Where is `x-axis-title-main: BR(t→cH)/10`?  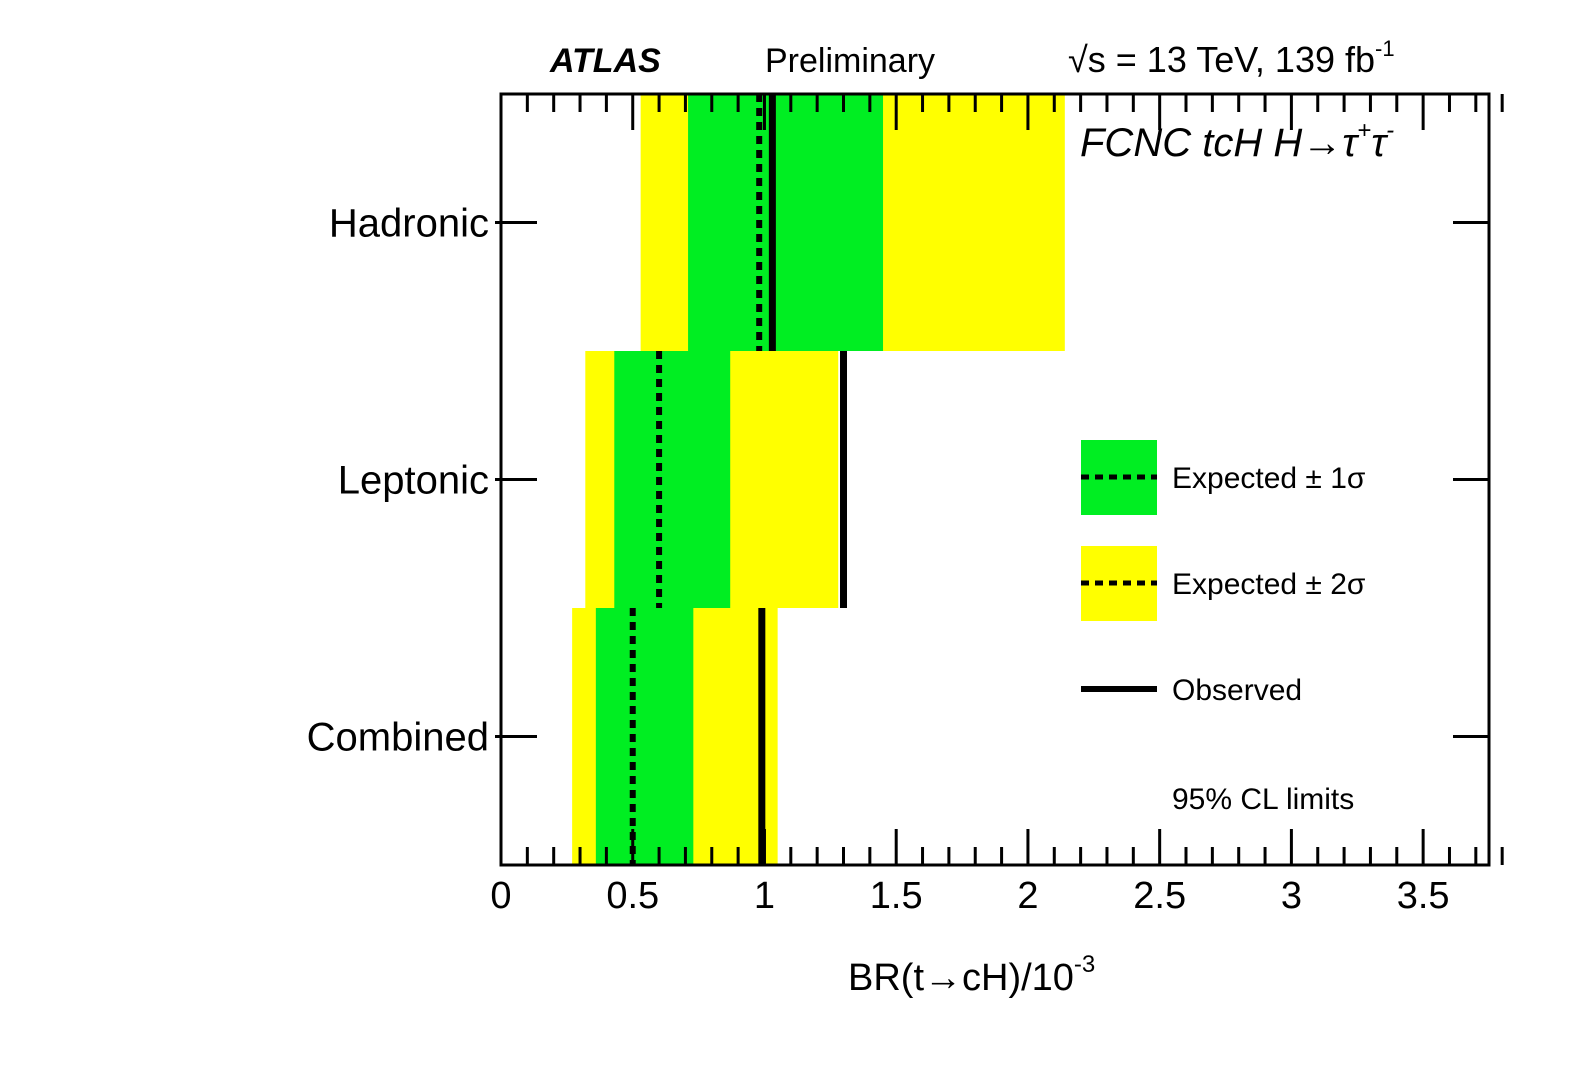
x-axis-title-main: BR(t→cH)/10 is located at coordinates (961, 978).